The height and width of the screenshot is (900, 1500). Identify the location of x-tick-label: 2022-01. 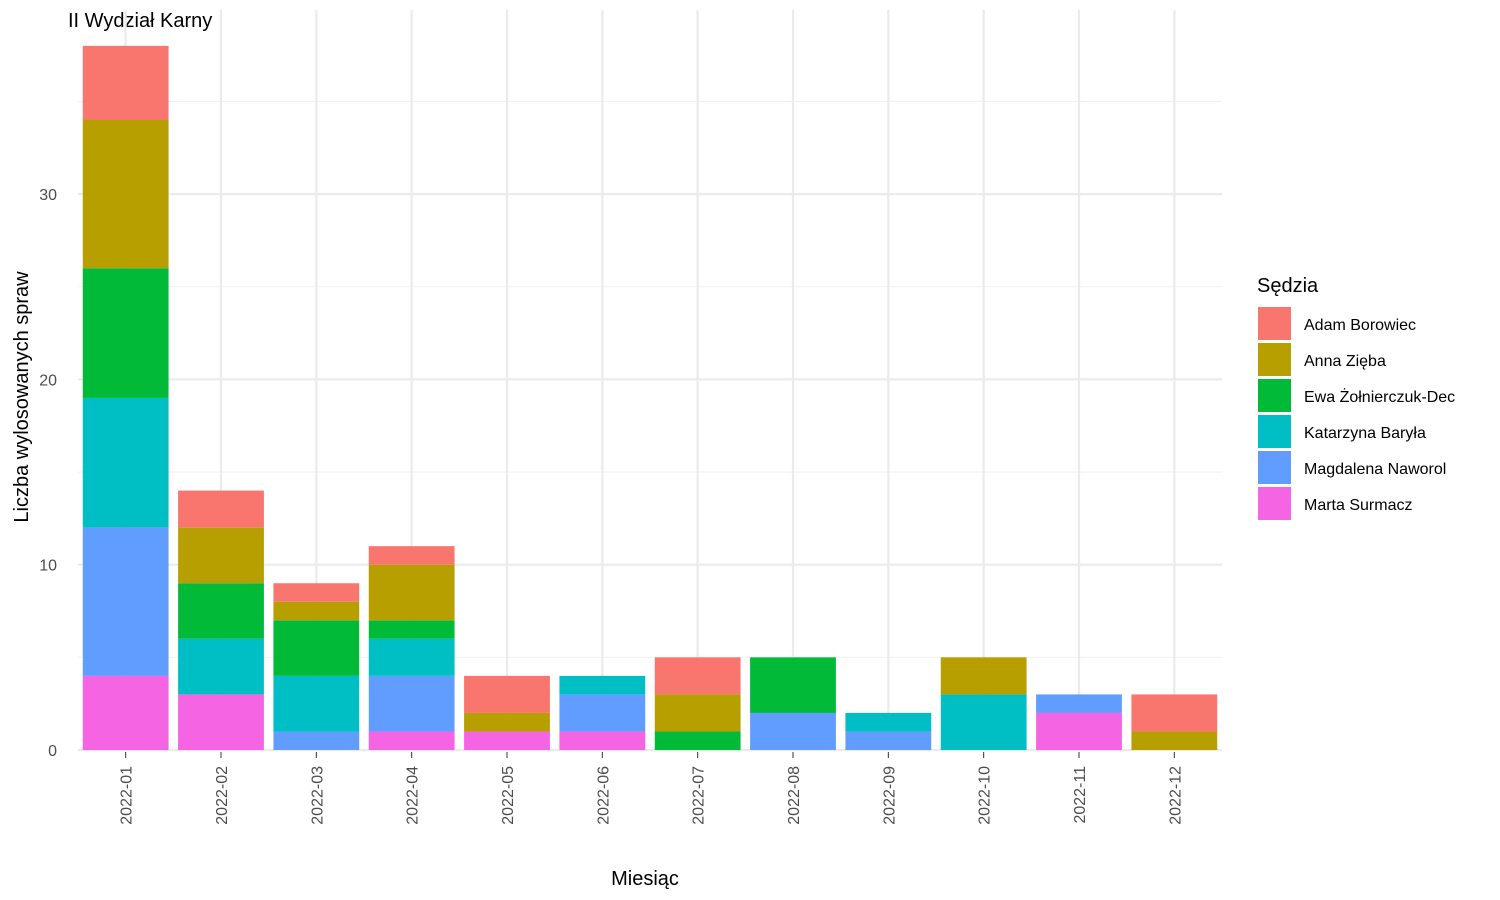
(127, 795).